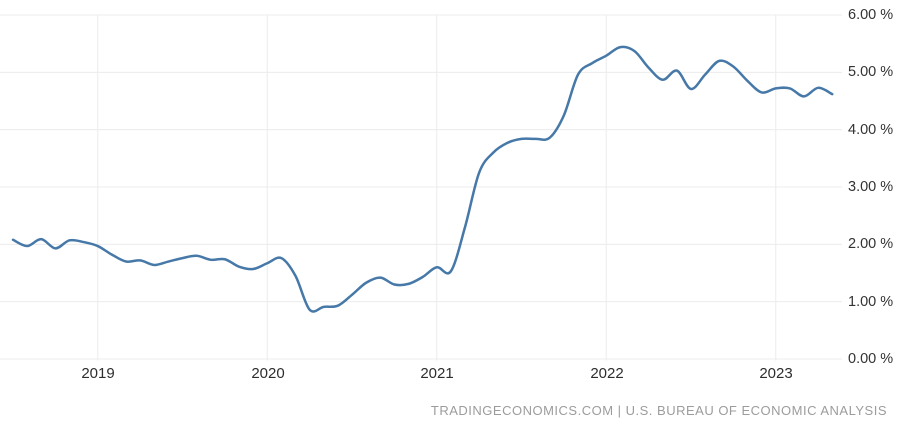  What do you see at coordinates (871, 187) in the screenshot?
I see `y-axis-label-3: 3.00 %` at bounding box center [871, 187].